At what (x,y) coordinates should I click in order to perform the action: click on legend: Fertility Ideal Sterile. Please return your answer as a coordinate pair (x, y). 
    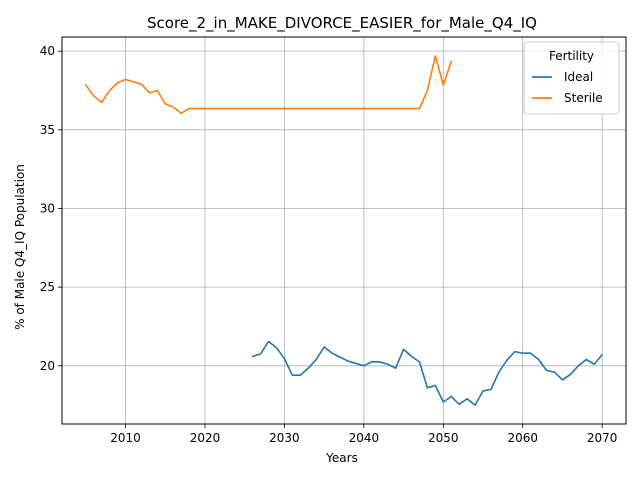
    Looking at the image, I should click on (571, 78).